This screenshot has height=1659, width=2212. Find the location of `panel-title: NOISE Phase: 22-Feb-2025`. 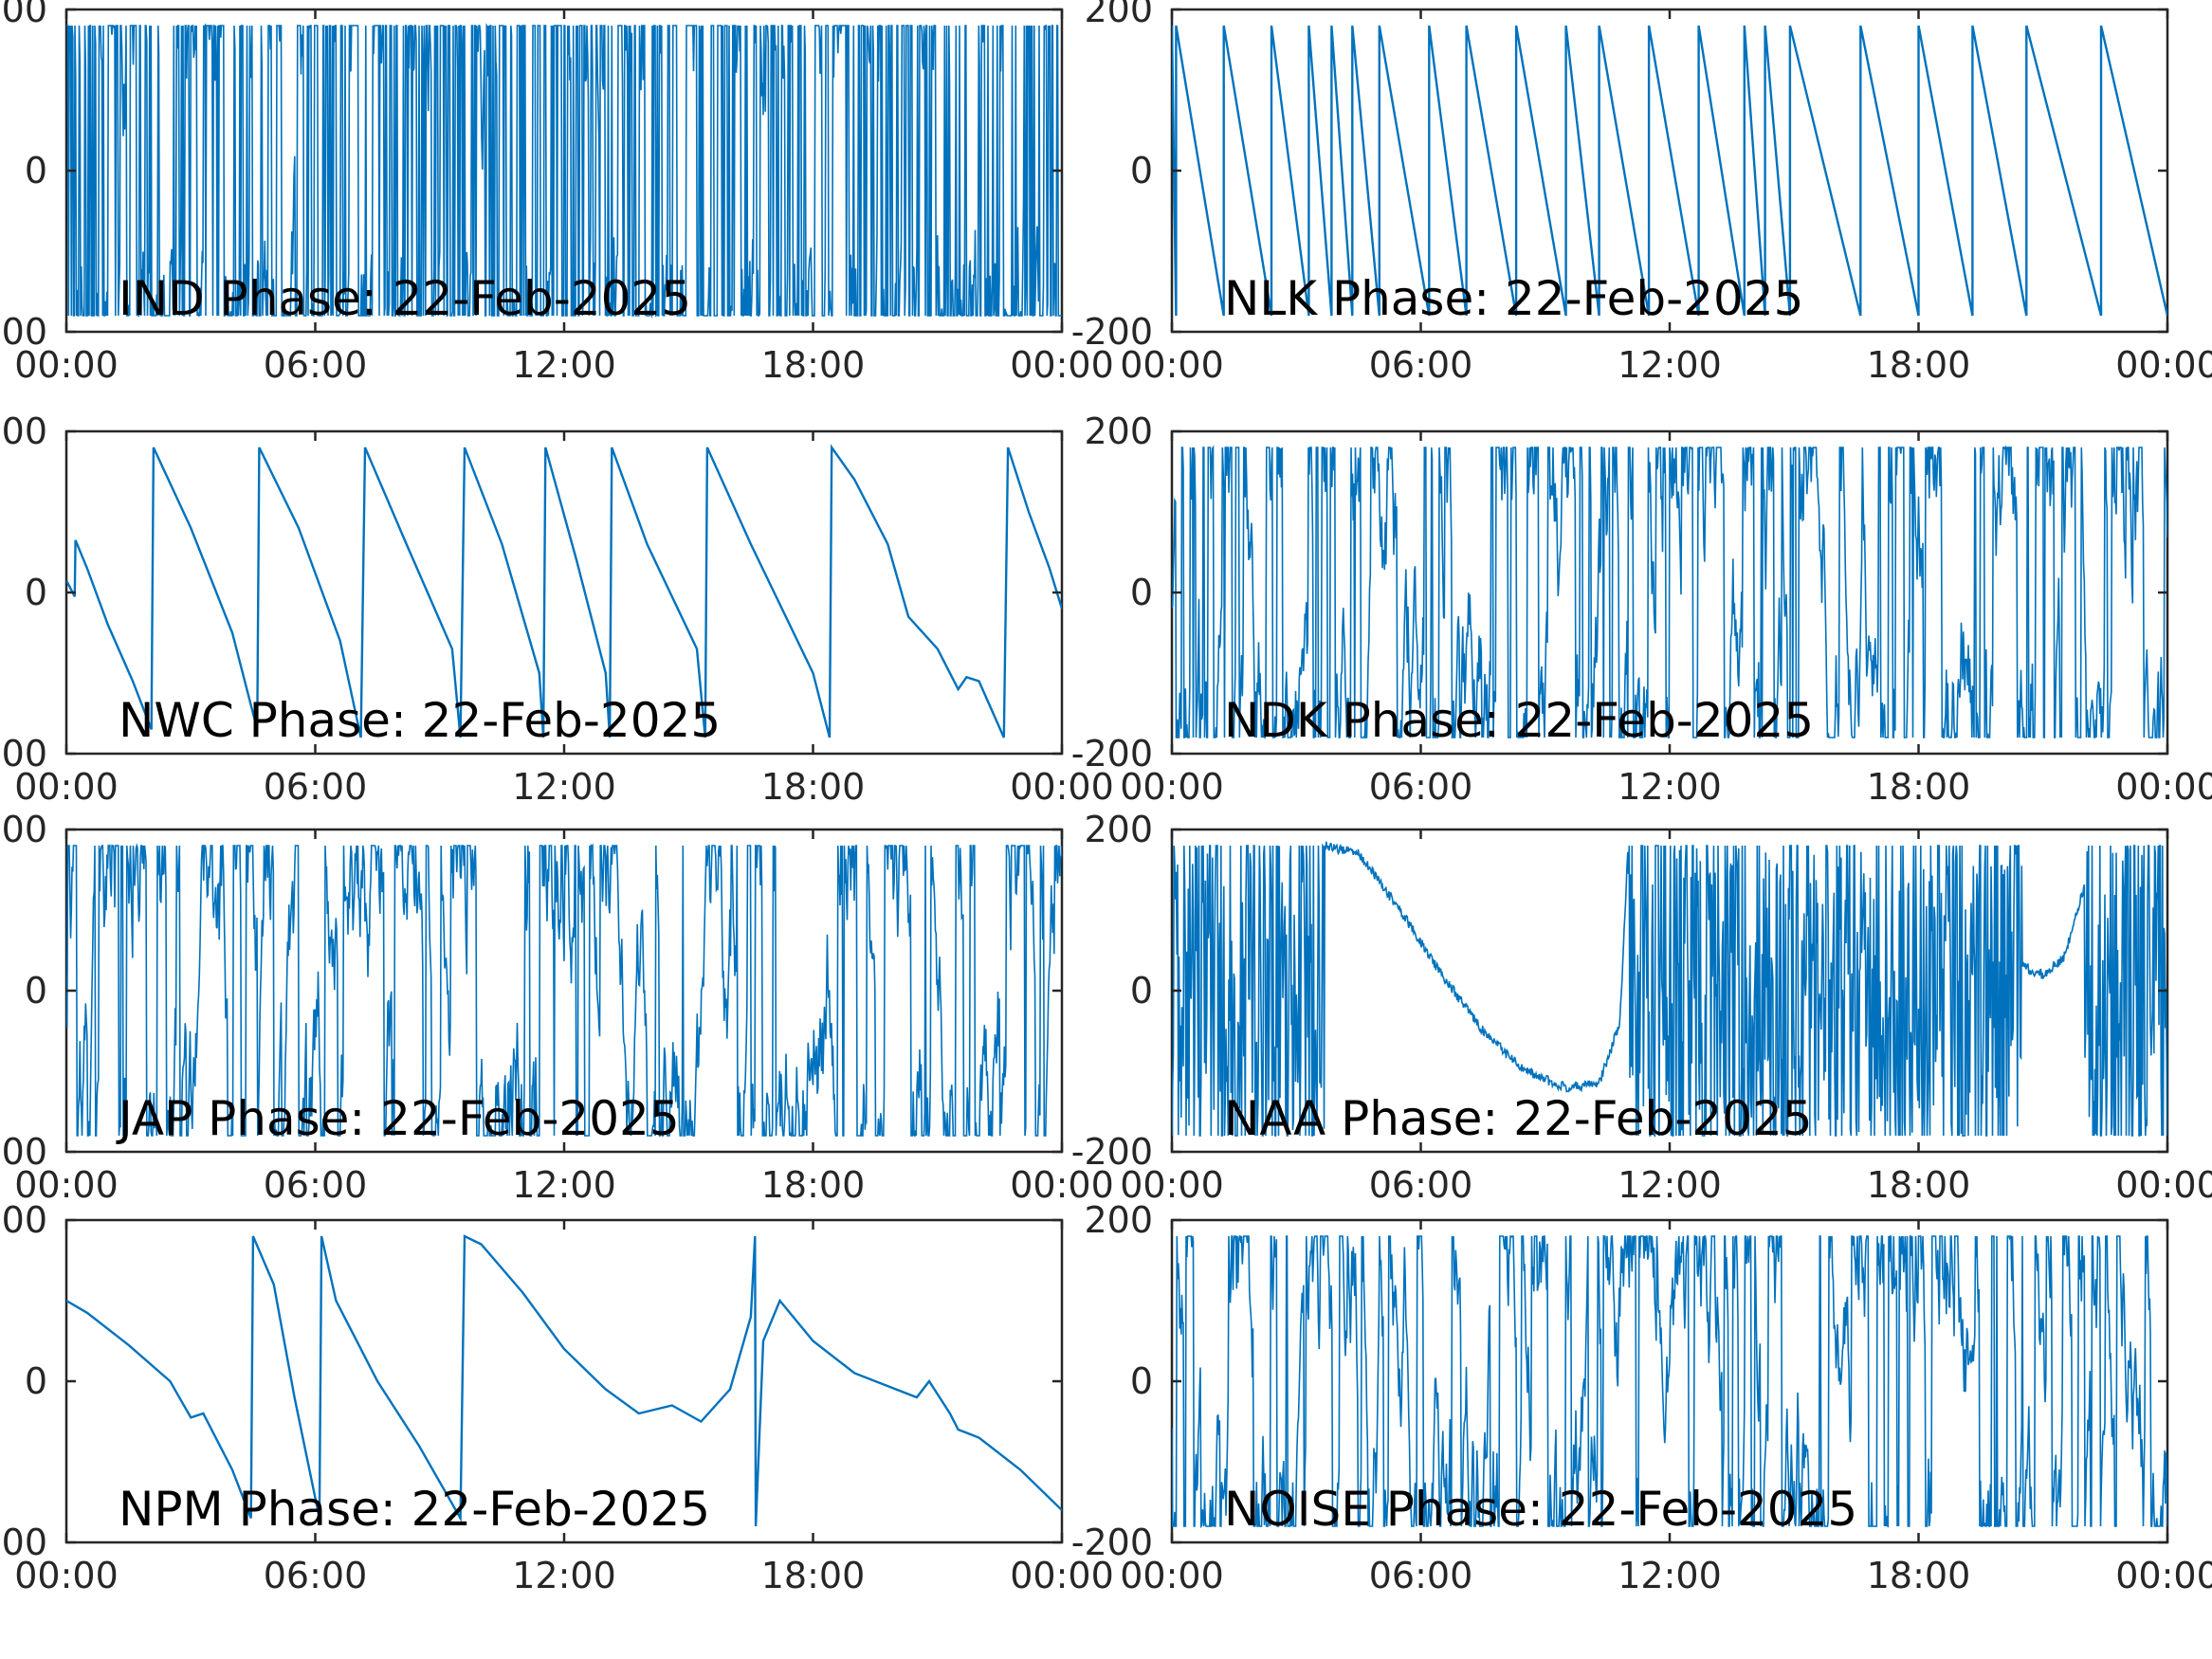

panel-title: NOISE Phase: 22-Feb-2025 is located at coordinates (1540, 1509).